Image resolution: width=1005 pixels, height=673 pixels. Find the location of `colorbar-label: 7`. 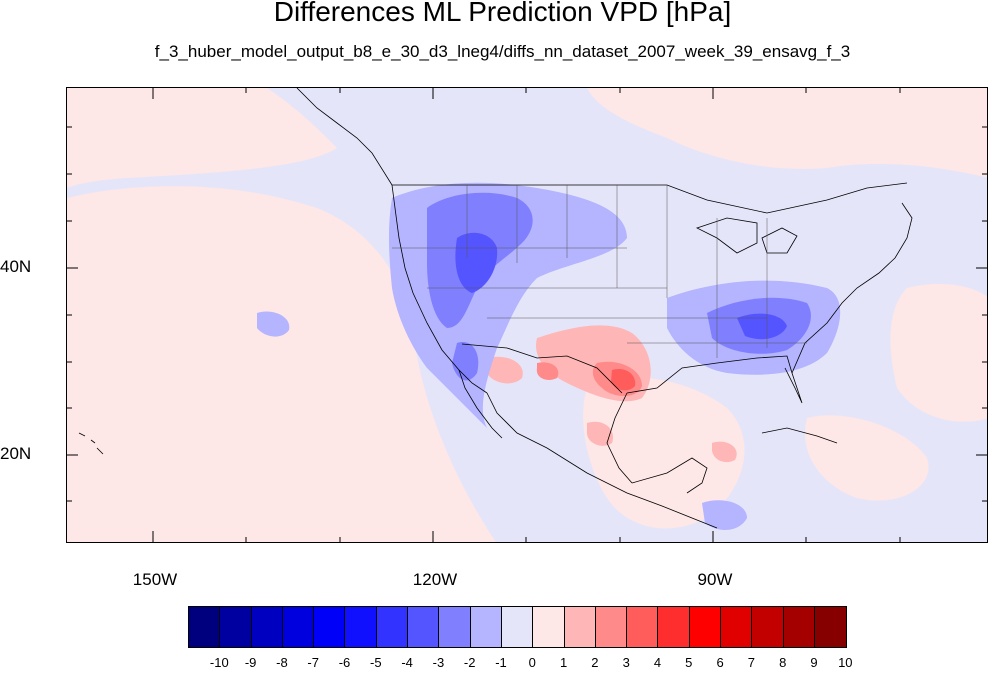

colorbar-label: 7 is located at coordinates (751, 662).